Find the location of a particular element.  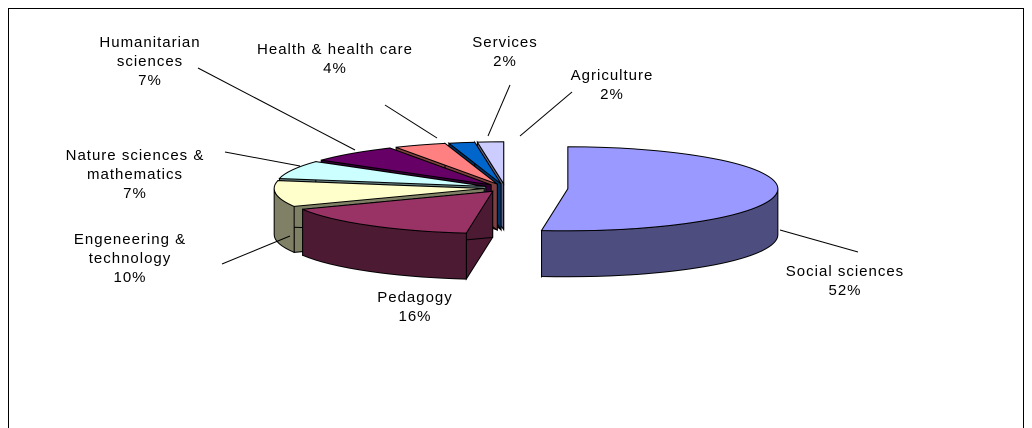

value-label: 16% is located at coordinates (415, 316).